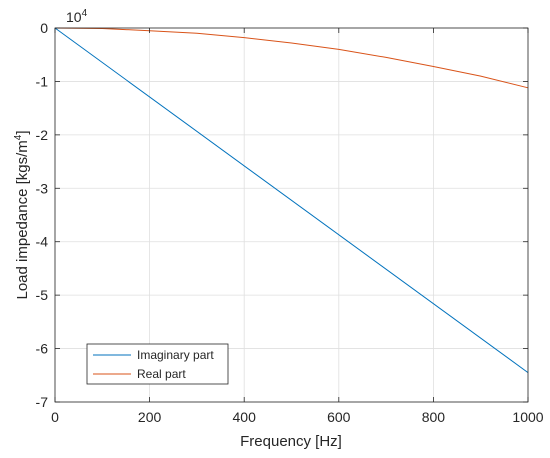 The width and height of the screenshot is (550, 458). I want to click on y-tick-label: -7, so click(42, 402).